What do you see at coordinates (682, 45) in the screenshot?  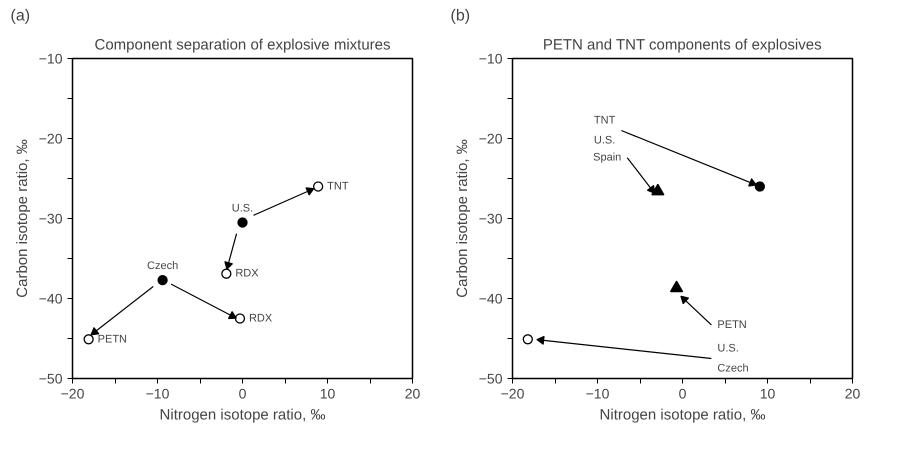 I see `chart-title: PETN and TNT components of explosives` at bounding box center [682, 45].